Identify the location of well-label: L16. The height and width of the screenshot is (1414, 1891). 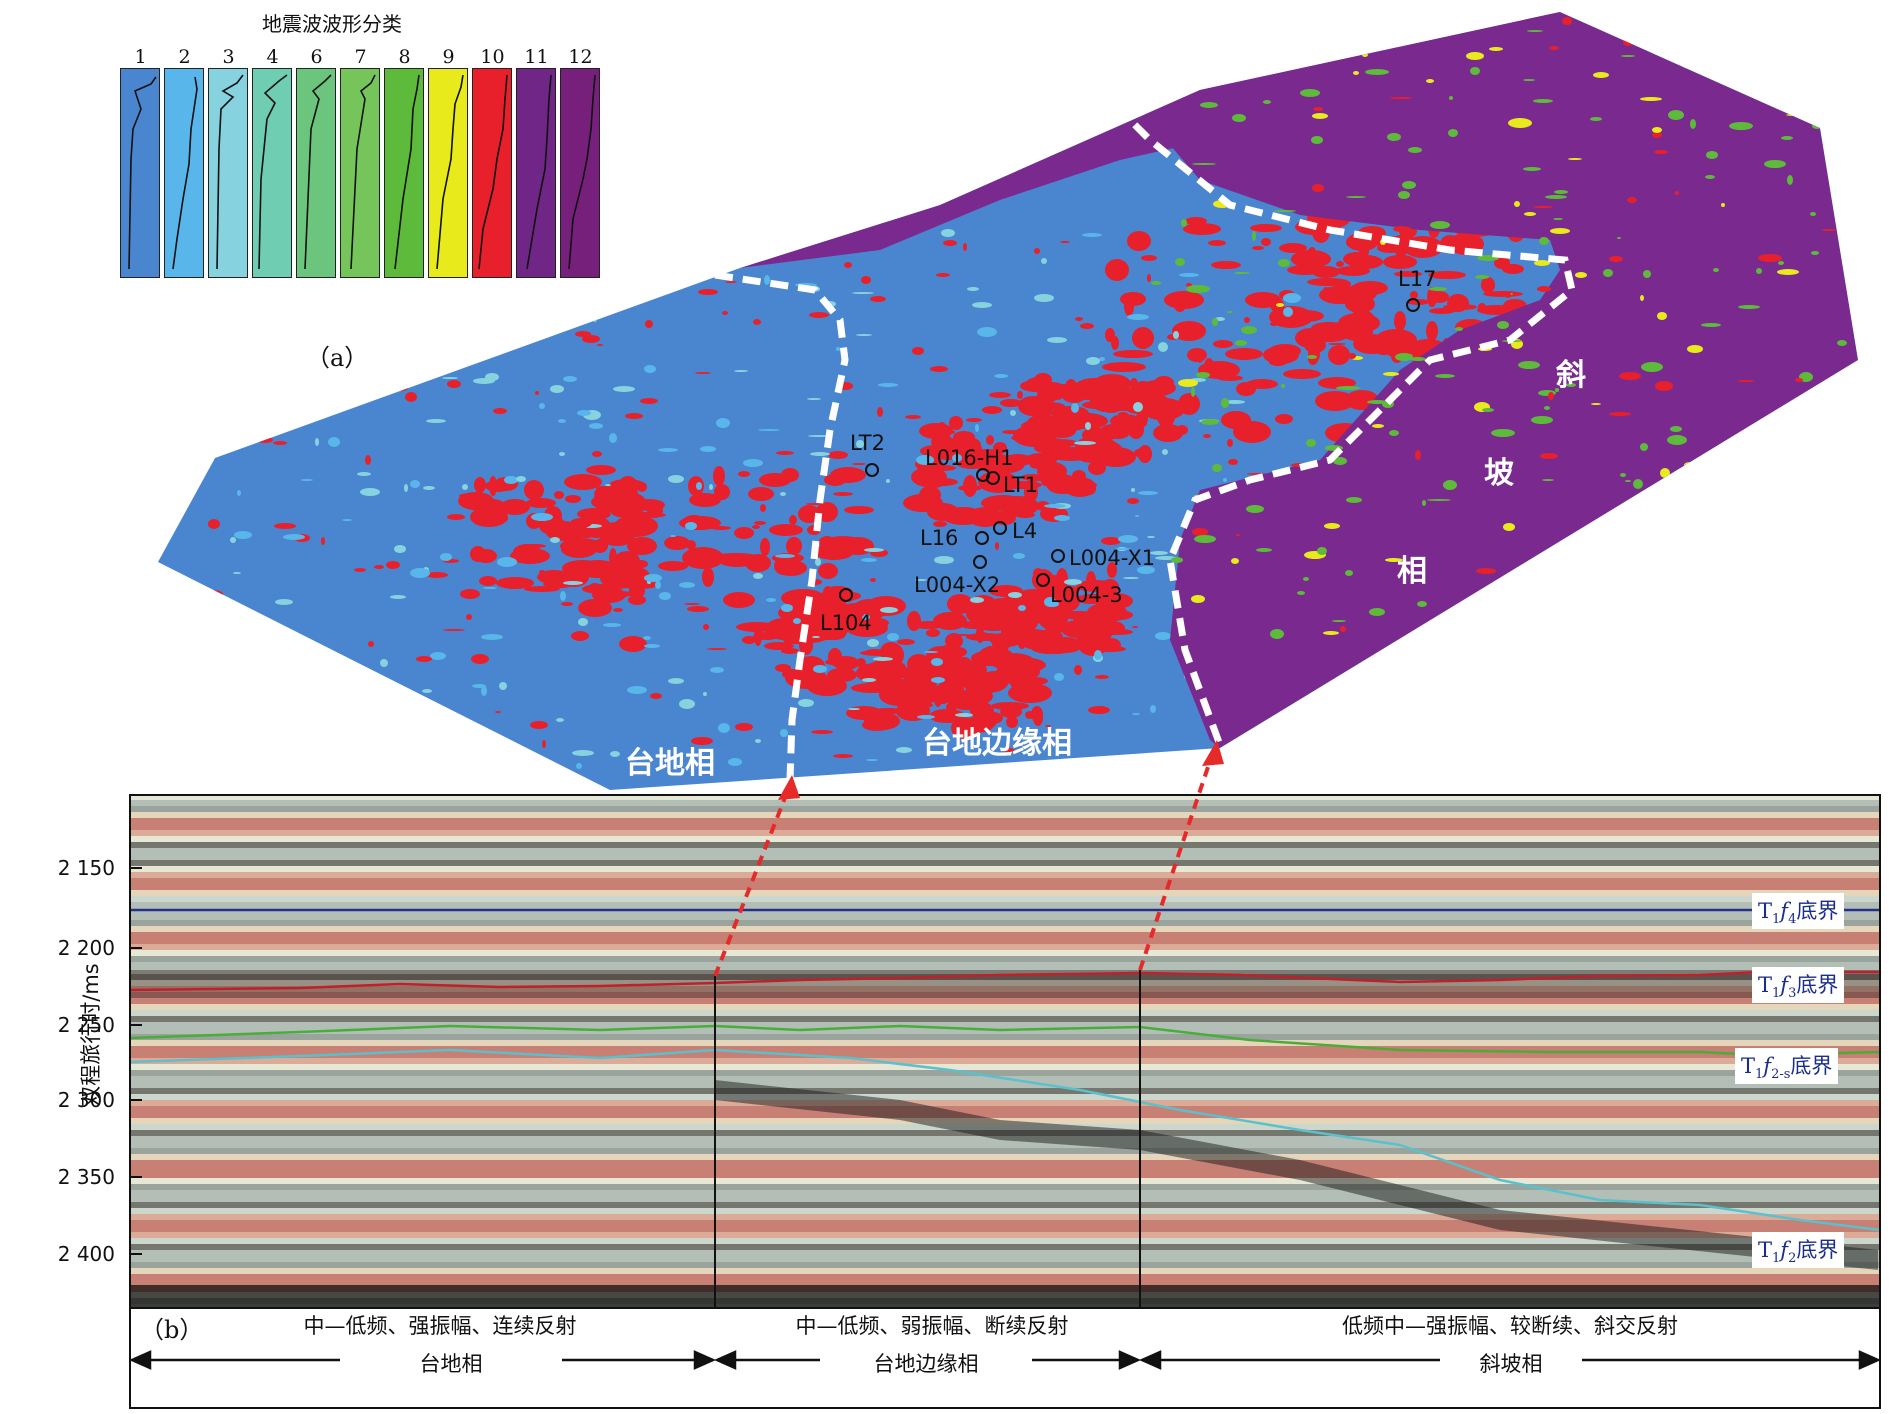
(939, 538).